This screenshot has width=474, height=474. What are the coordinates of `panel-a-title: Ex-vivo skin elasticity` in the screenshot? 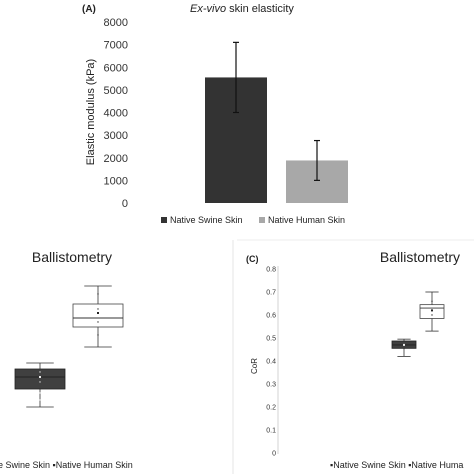 It's located at (242, 9).